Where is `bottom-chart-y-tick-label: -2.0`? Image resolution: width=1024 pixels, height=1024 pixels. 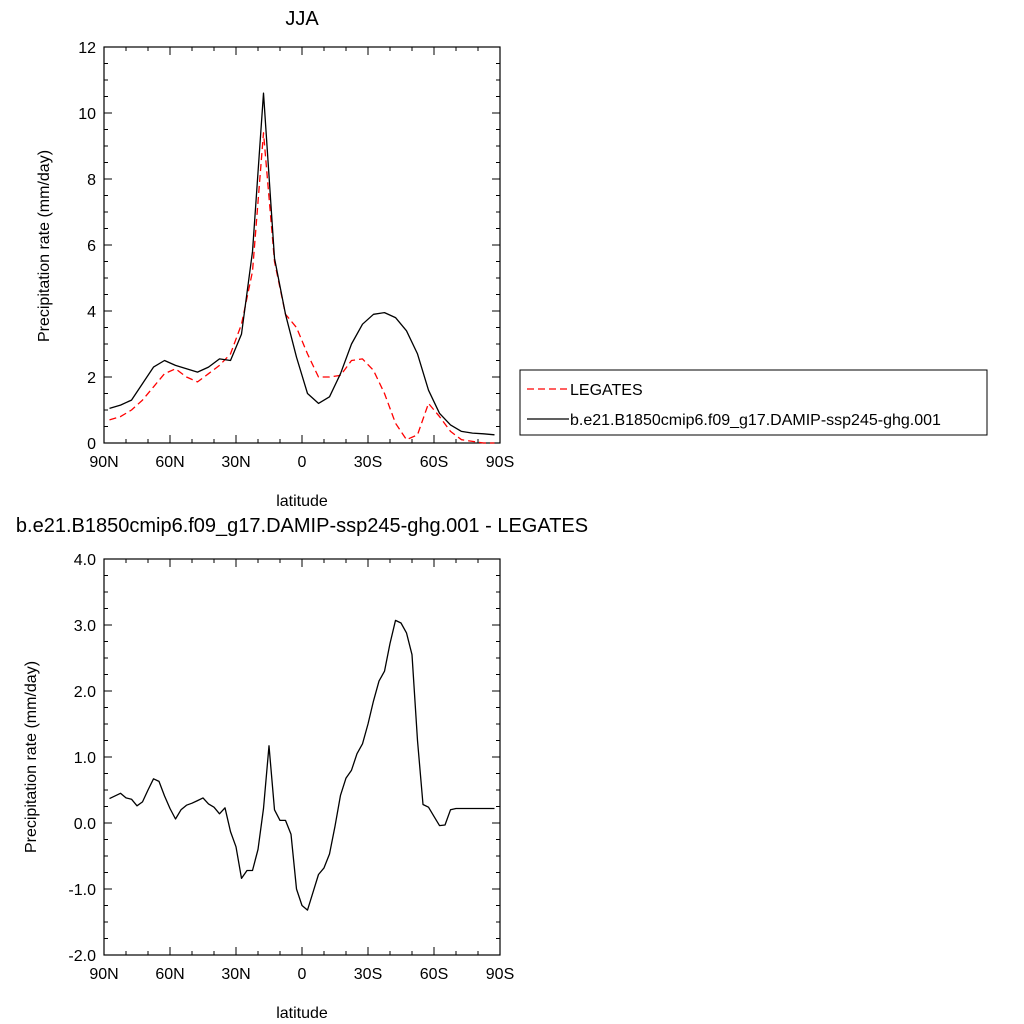
bottom-chart-y-tick-label: -2.0 is located at coordinates (82, 956).